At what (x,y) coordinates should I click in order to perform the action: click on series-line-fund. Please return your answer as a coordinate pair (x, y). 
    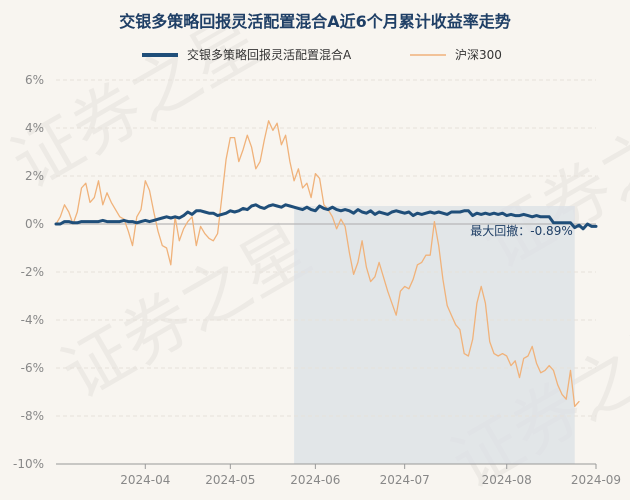
    Looking at the image, I should click on (326, 217).